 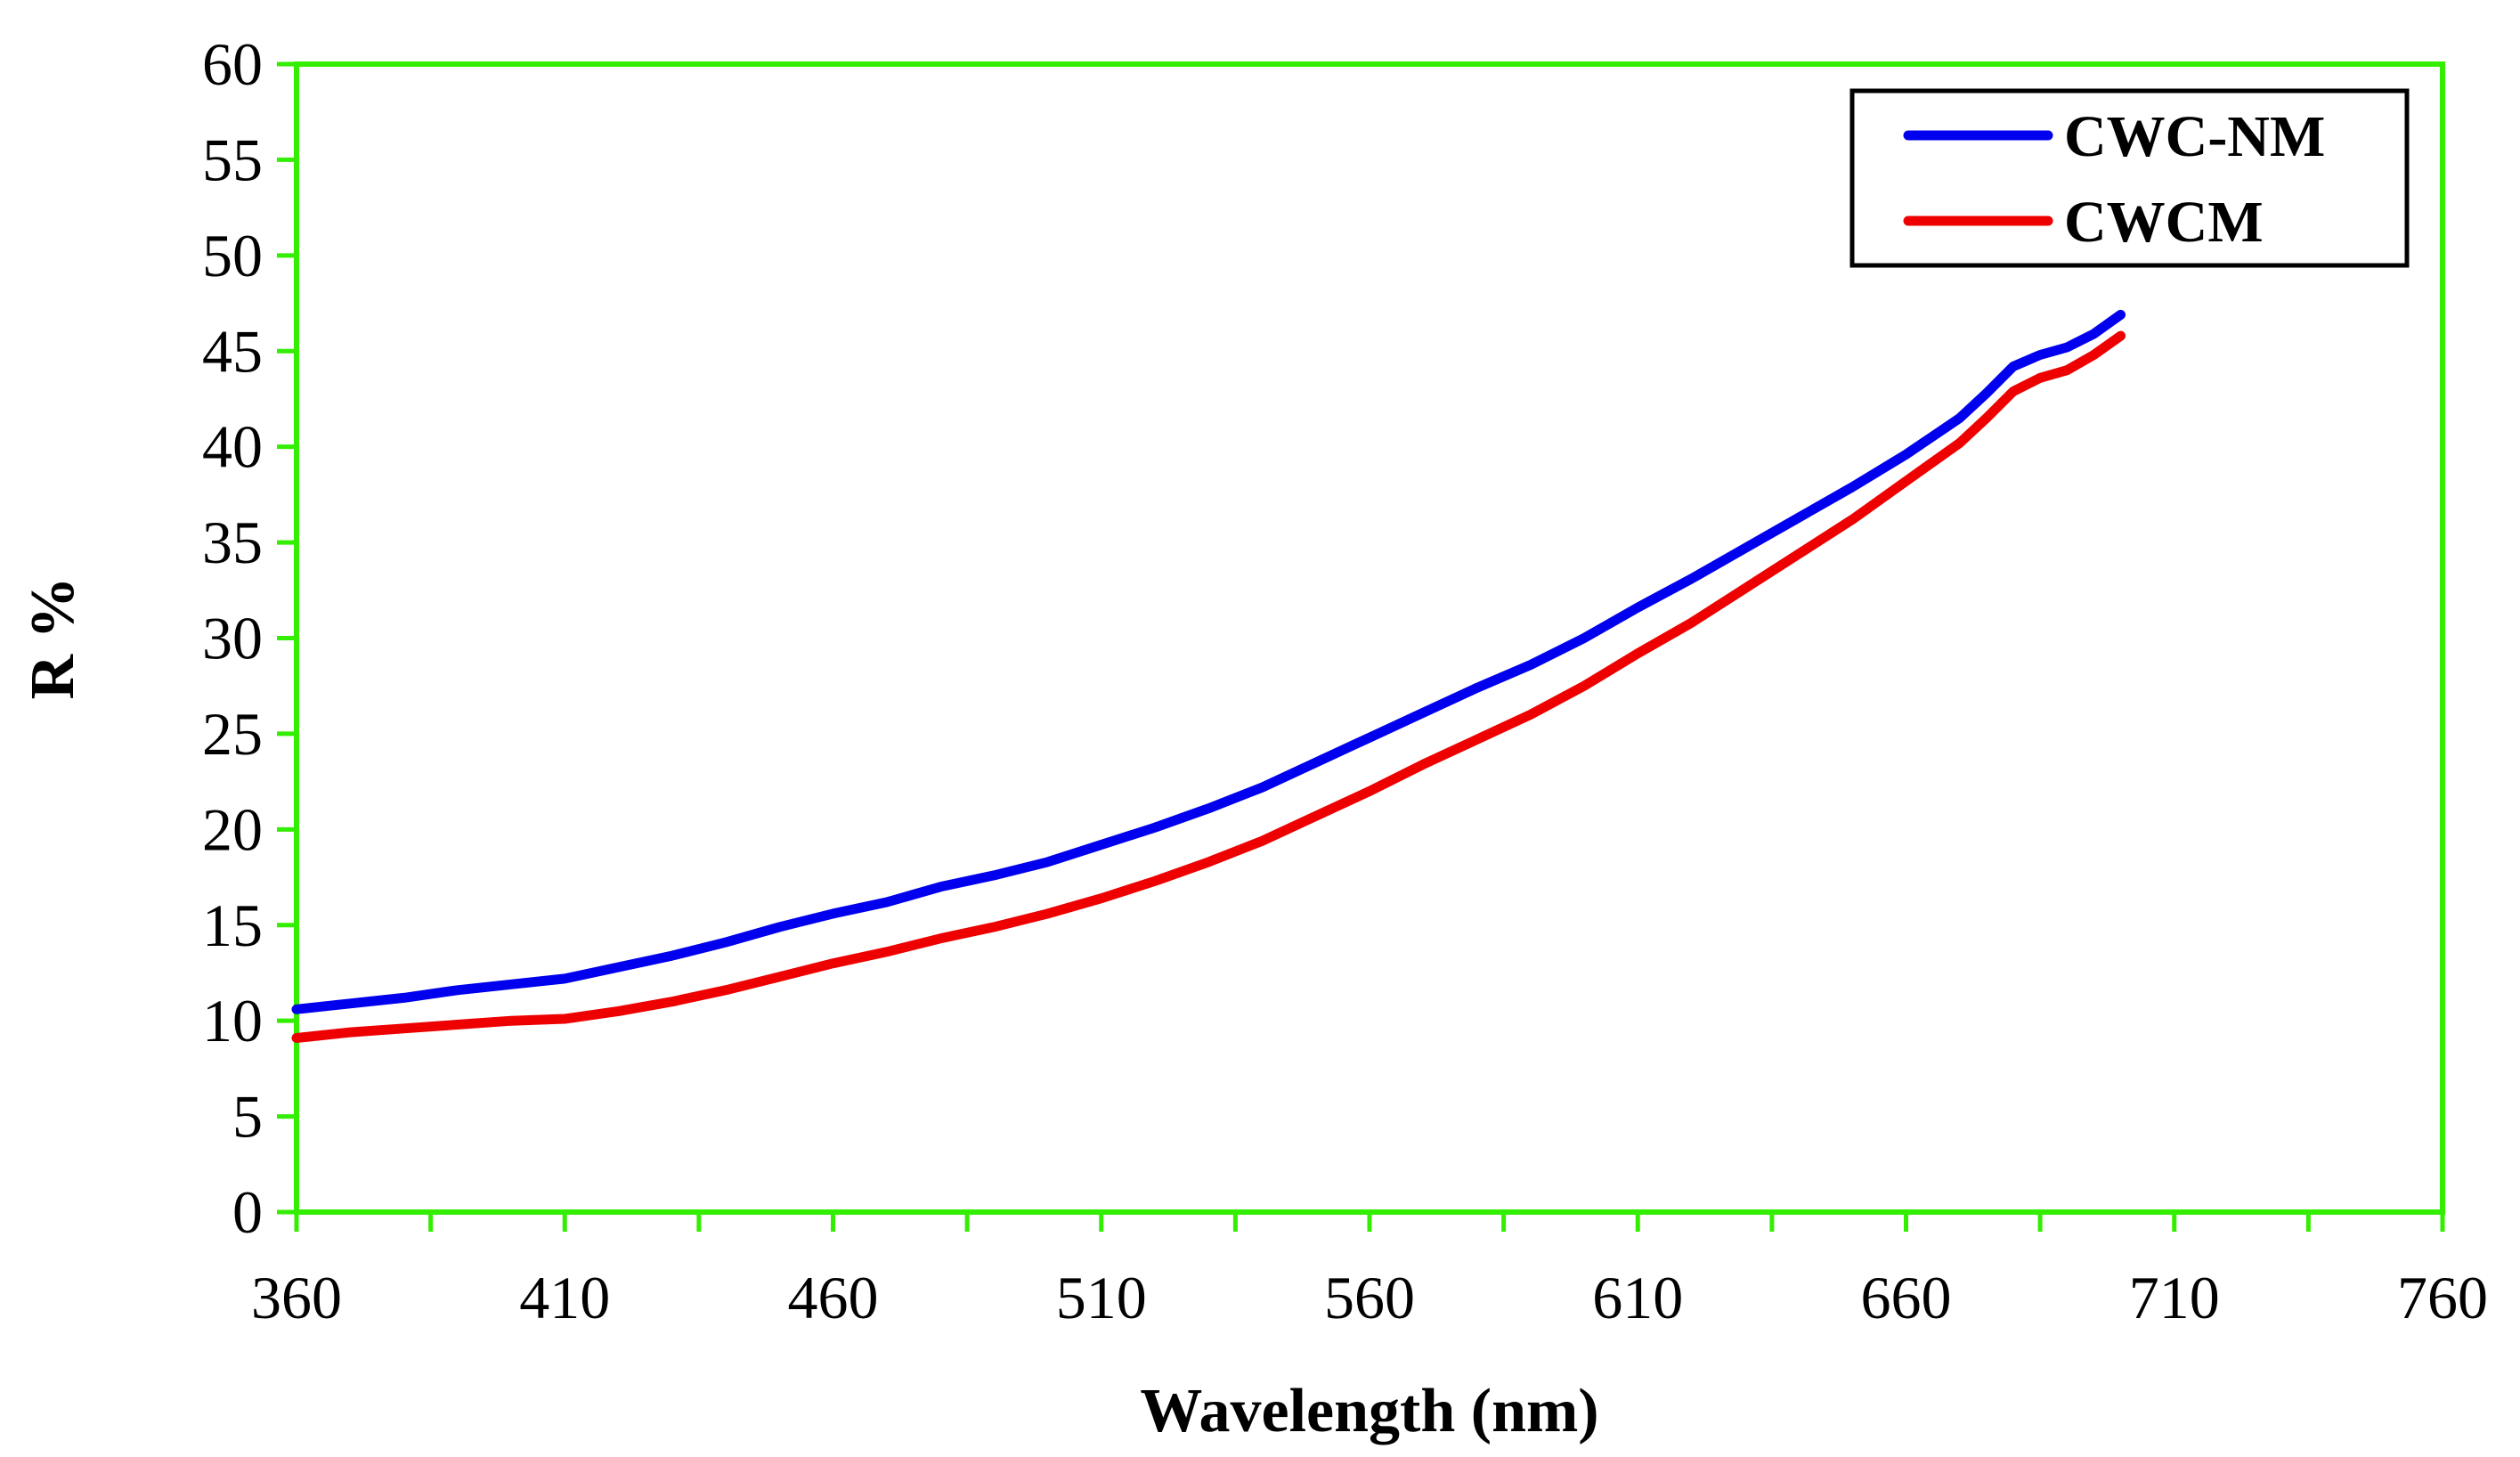 What do you see at coordinates (1369, 1297) in the screenshot?
I see `x-tick-label: 560` at bounding box center [1369, 1297].